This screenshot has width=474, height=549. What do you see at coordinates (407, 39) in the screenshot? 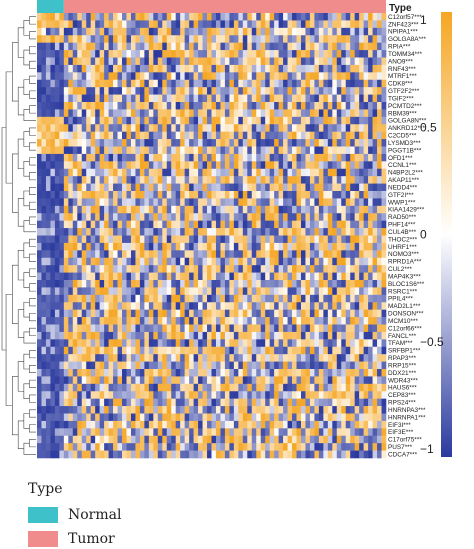
I see `gene-label: GOLGA8A***` at bounding box center [407, 39].